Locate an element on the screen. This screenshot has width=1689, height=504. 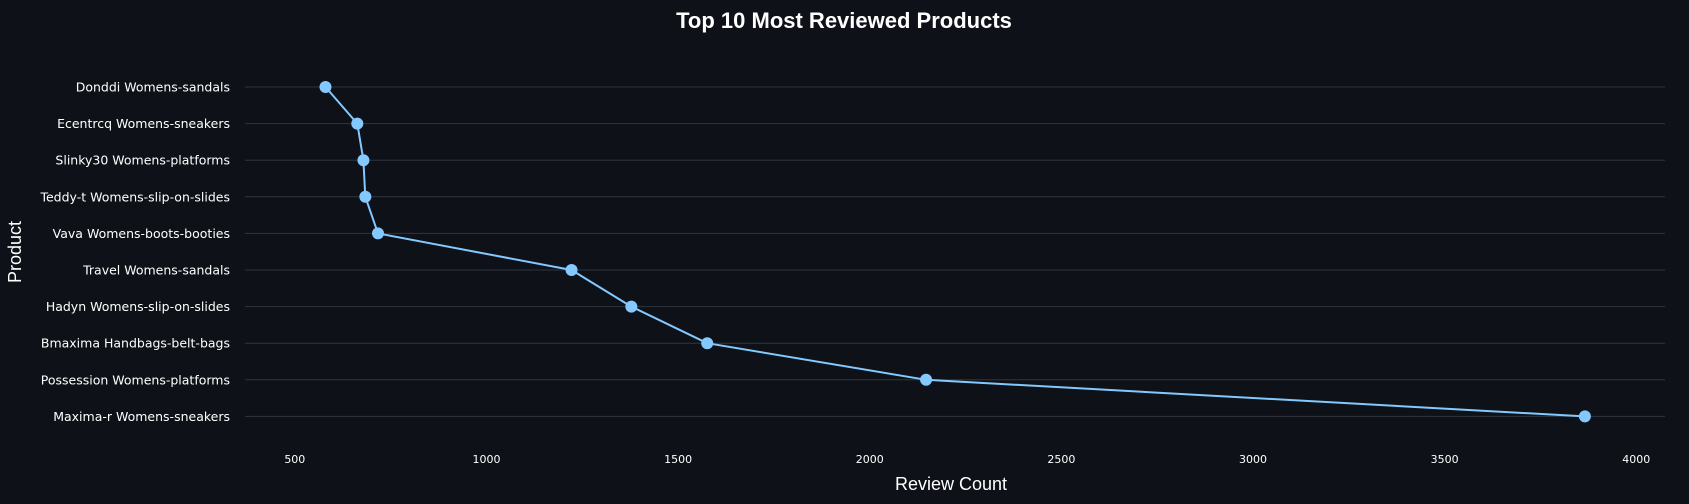
x-tick-label: 2000 is located at coordinates (870, 459).